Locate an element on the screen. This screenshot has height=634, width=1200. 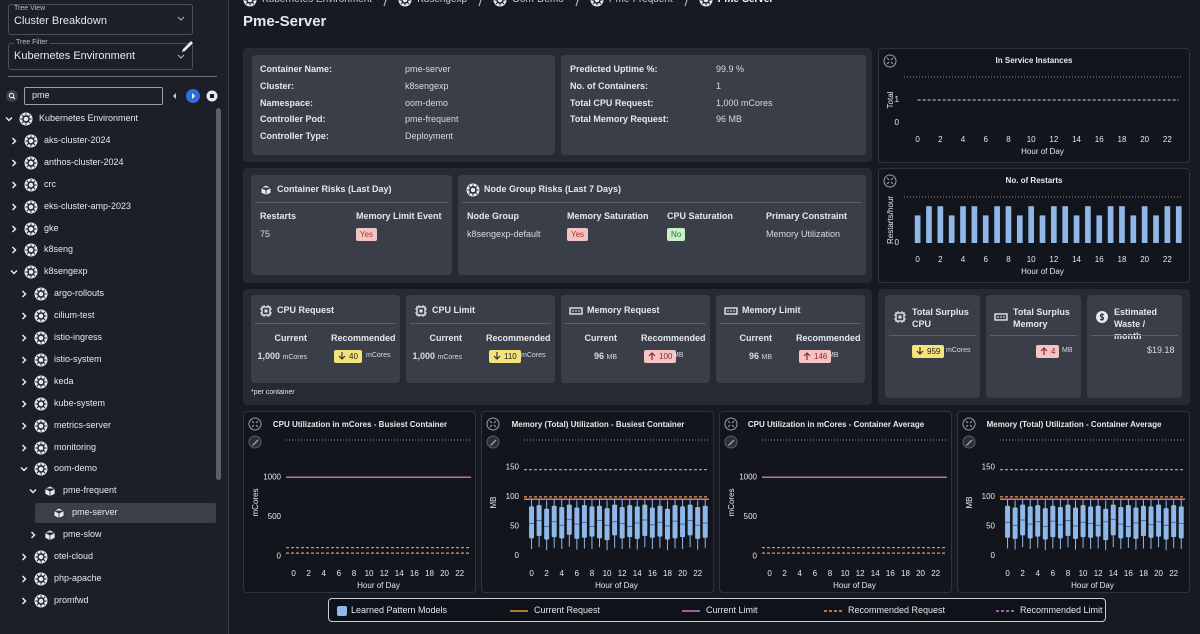
tree-item: anthos-cluster-2024 is located at coordinates (84, 161).